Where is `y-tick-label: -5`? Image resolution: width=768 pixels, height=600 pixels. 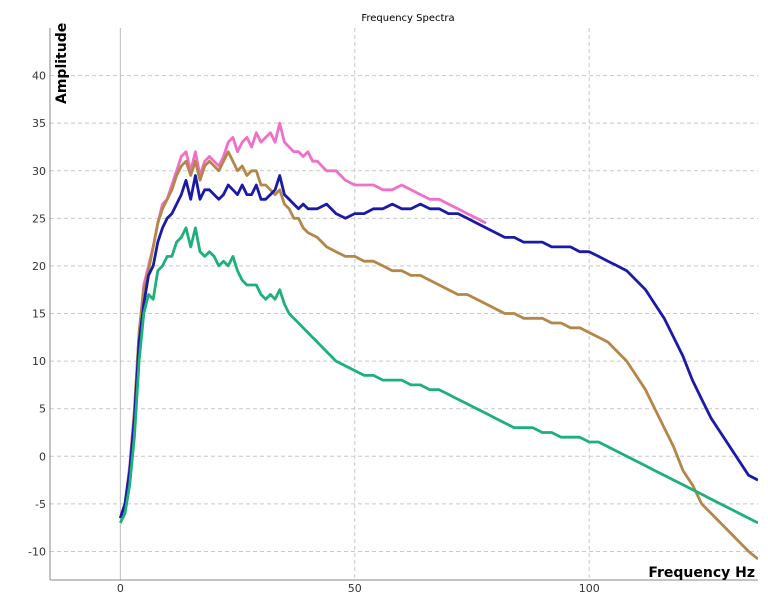 y-tick-label: -5 is located at coordinates (40, 504).